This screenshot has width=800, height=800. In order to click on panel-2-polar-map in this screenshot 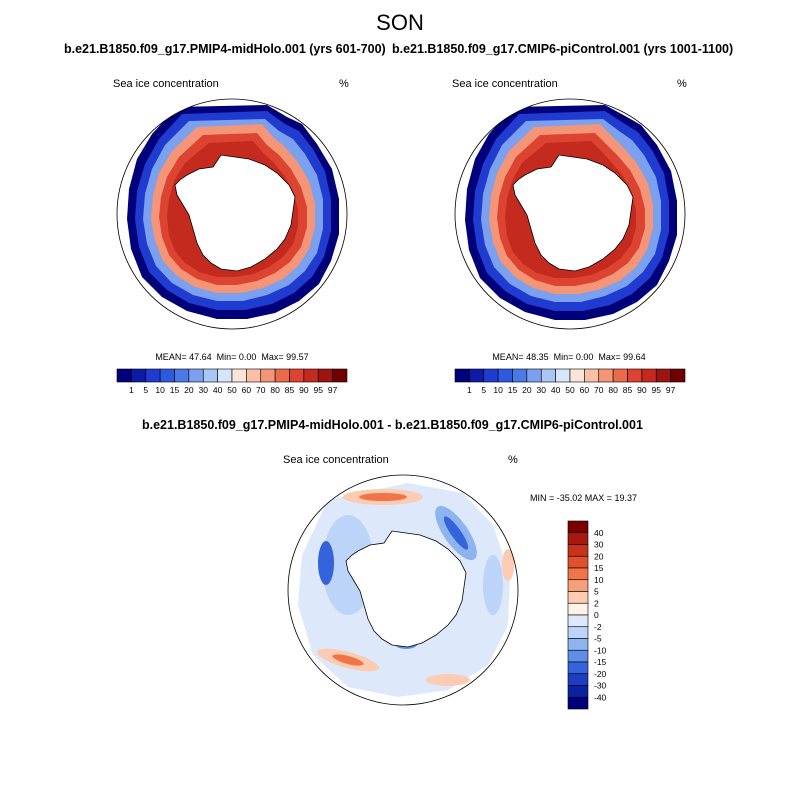, I will do `click(570, 214)`.